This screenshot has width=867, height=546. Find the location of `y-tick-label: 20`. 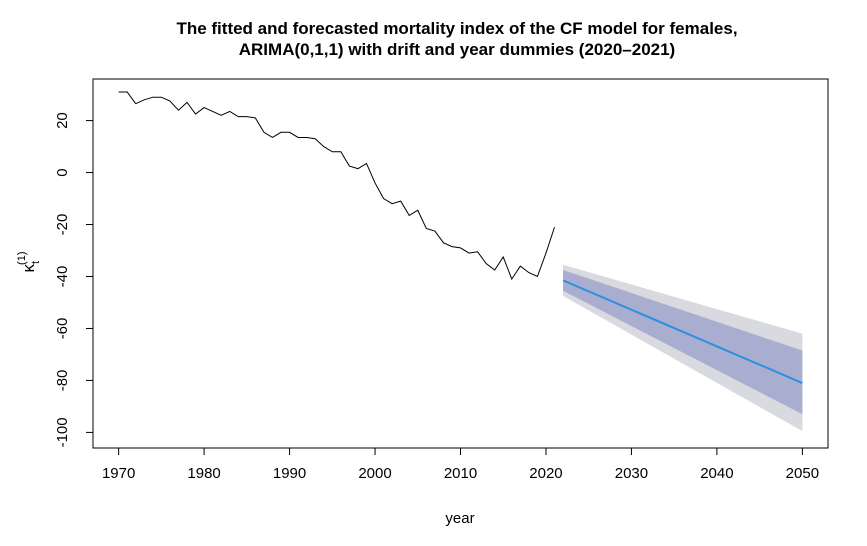

y-tick-label: 20 is located at coordinates (62, 120).